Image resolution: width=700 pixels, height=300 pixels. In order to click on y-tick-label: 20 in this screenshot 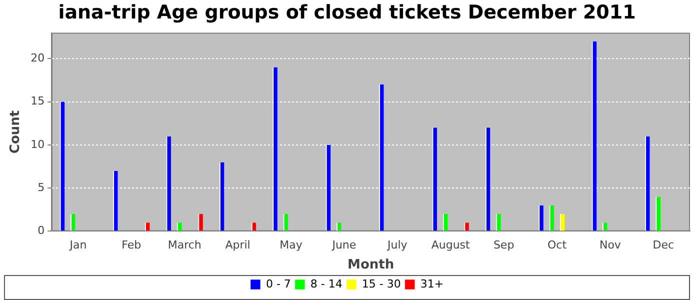, I will do `click(37, 58)`.